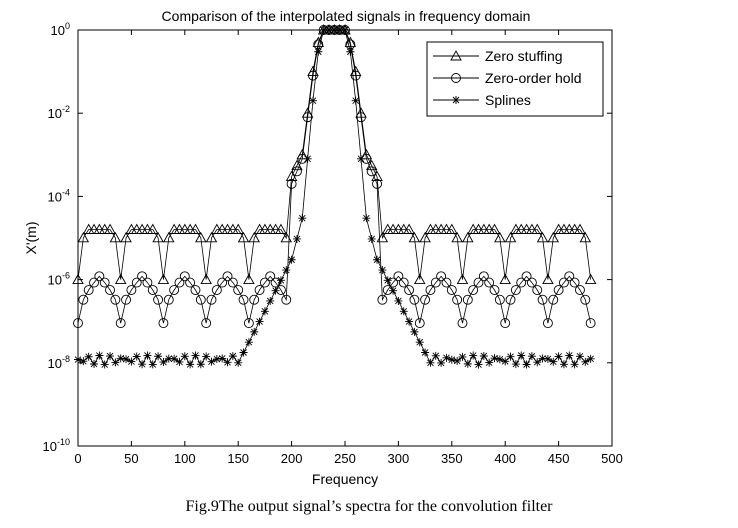 This screenshot has height=528, width=738. Describe the element at coordinates (60, 29) in the screenshot. I see `y-tick-label-0: 10⁰` at that location.